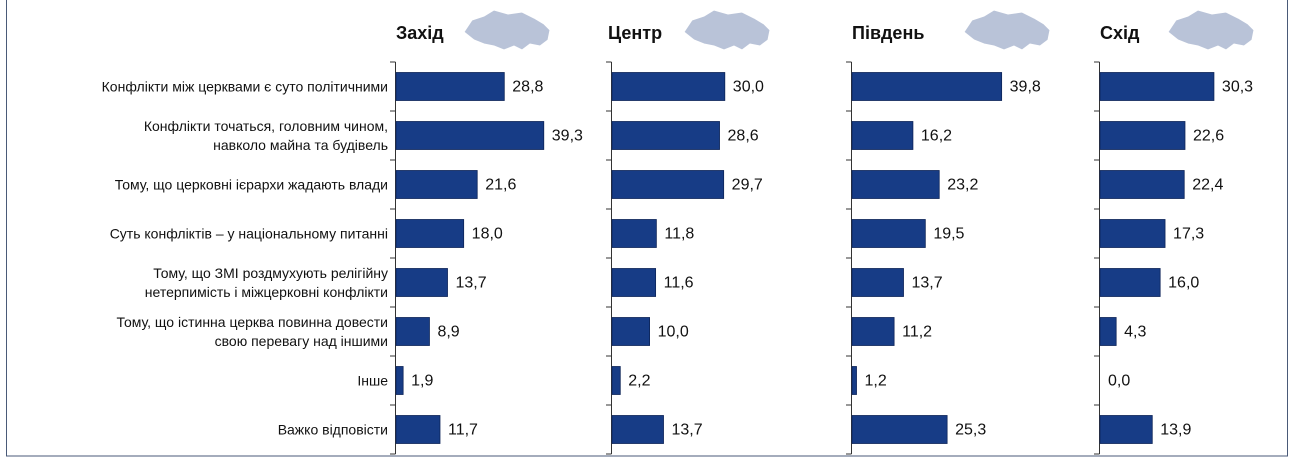 The height and width of the screenshot is (459, 1293). What do you see at coordinates (567, 136) in the screenshot?
I see `value-label: 39,3` at bounding box center [567, 136].